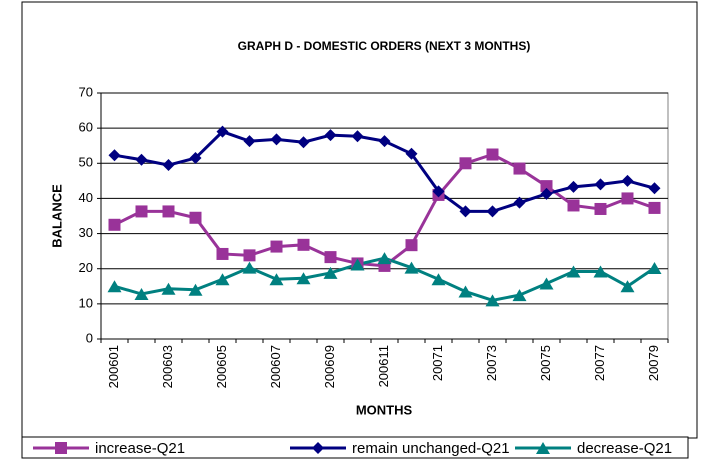 This screenshot has width=711, height=459. I want to click on x-tick-label: 20073, so click(491, 363).